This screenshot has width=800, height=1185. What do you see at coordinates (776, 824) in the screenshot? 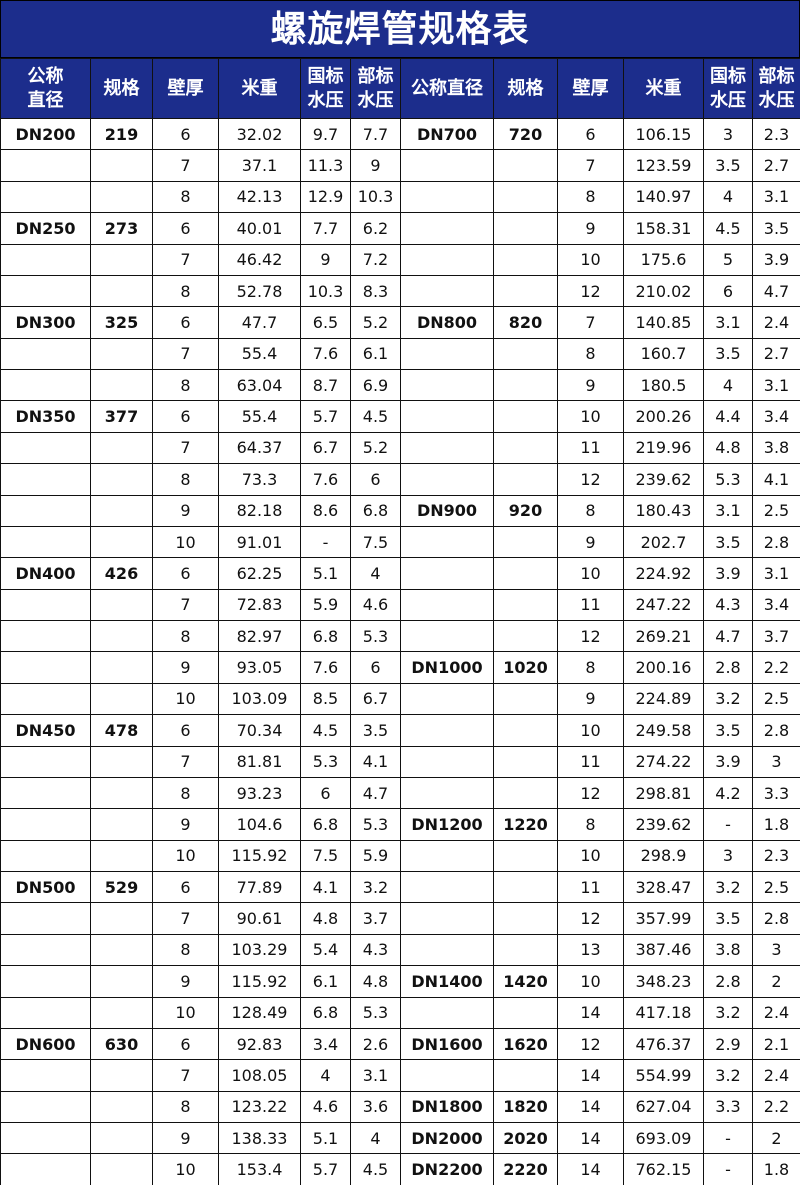
I see `ministry-pressure-cell: 1.8` at bounding box center [776, 824].